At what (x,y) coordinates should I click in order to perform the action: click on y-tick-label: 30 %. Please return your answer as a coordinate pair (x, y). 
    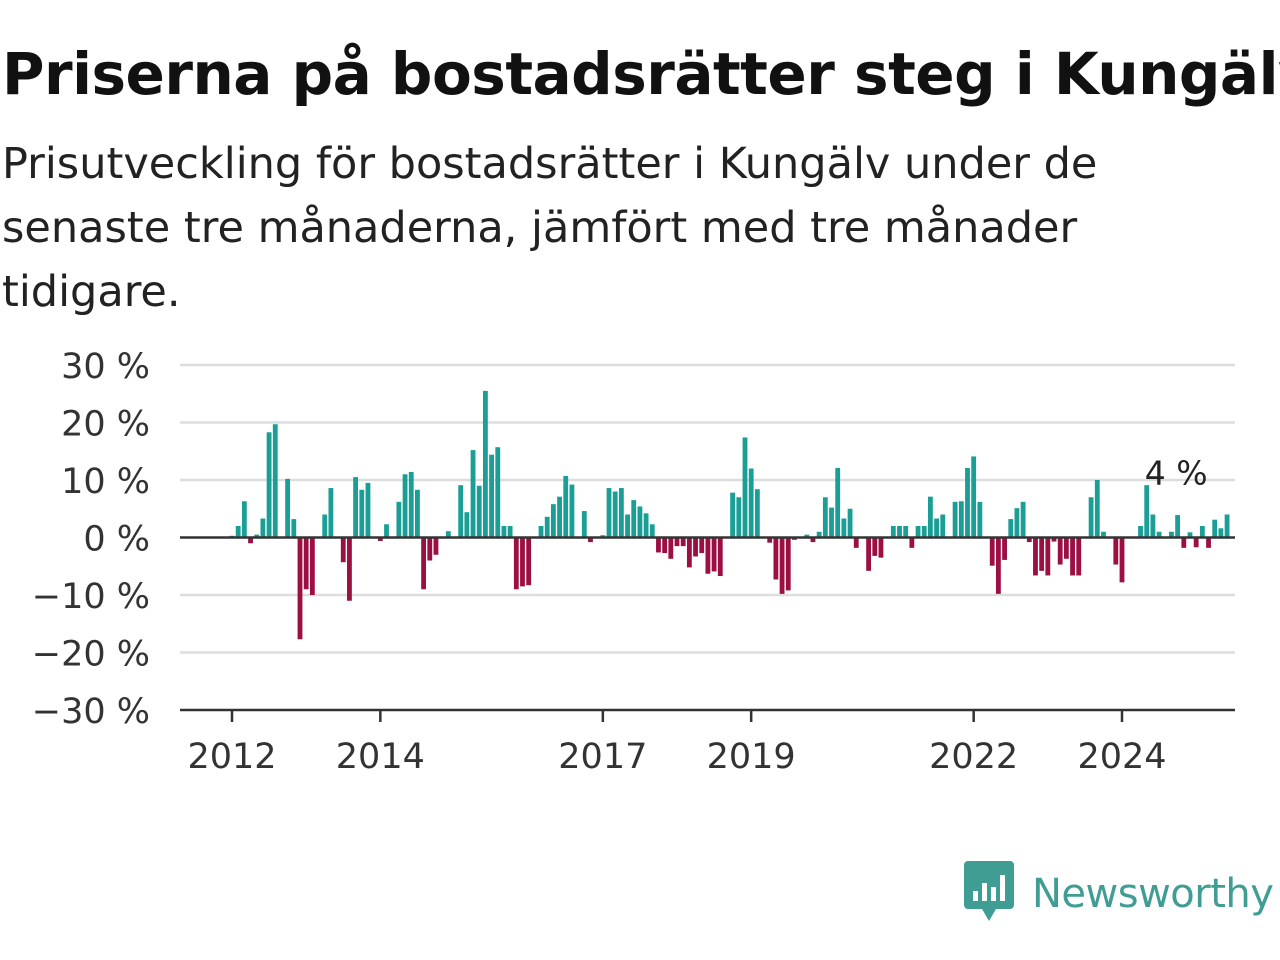
    Looking at the image, I should click on (105, 367).